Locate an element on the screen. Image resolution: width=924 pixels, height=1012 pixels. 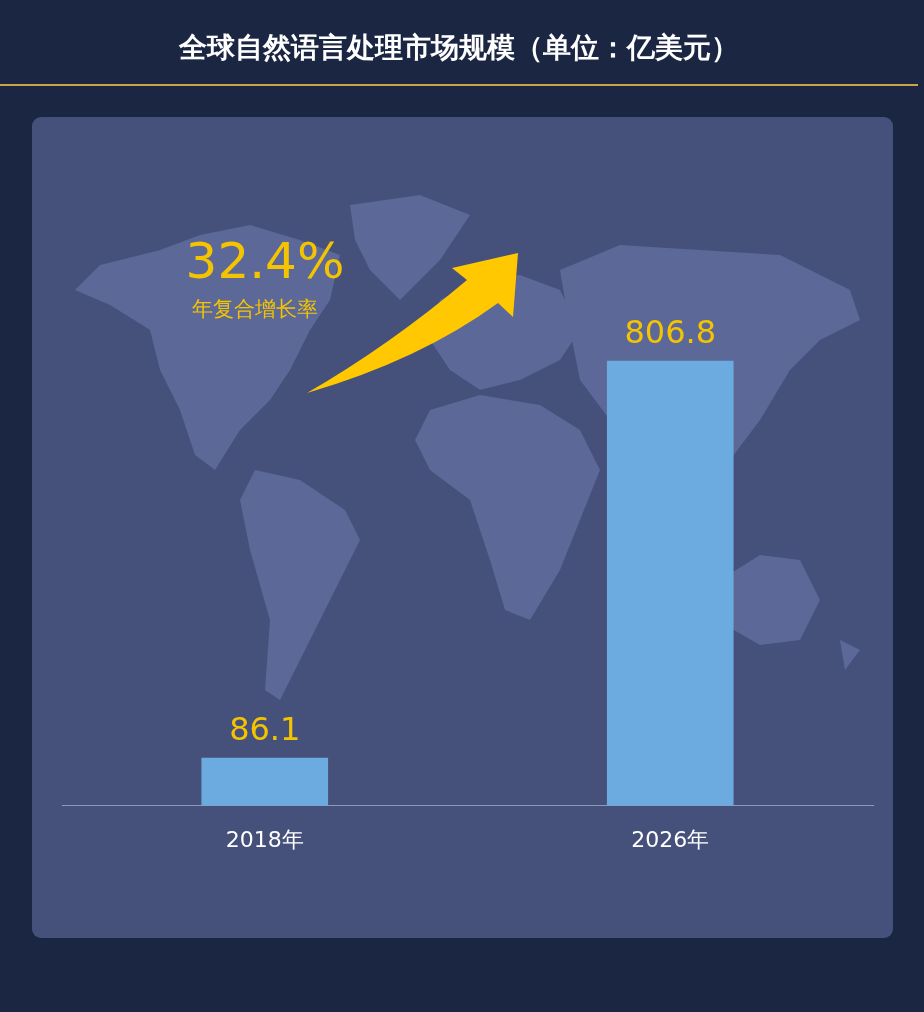
x-tick-label: 2026年 is located at coordinates (670, 839).